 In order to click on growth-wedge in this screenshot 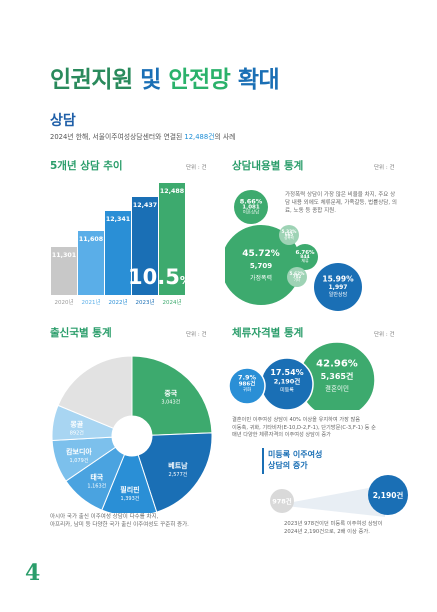, I will do `click(331, 501)`.